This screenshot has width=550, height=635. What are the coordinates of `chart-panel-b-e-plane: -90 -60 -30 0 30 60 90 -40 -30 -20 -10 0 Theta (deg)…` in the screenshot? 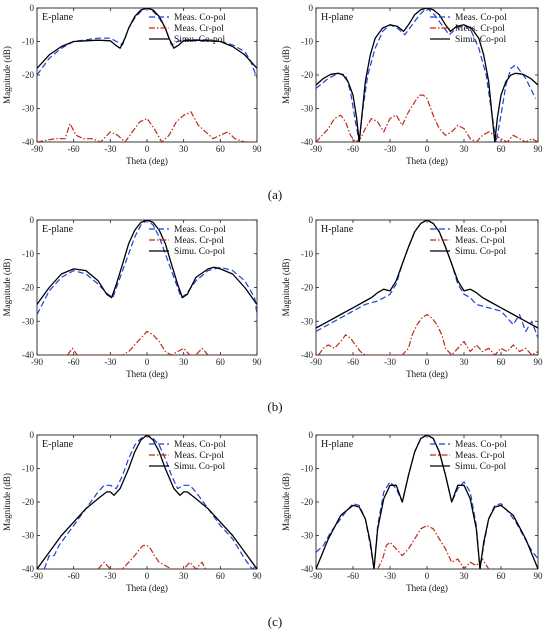 It's located at (132, 297).